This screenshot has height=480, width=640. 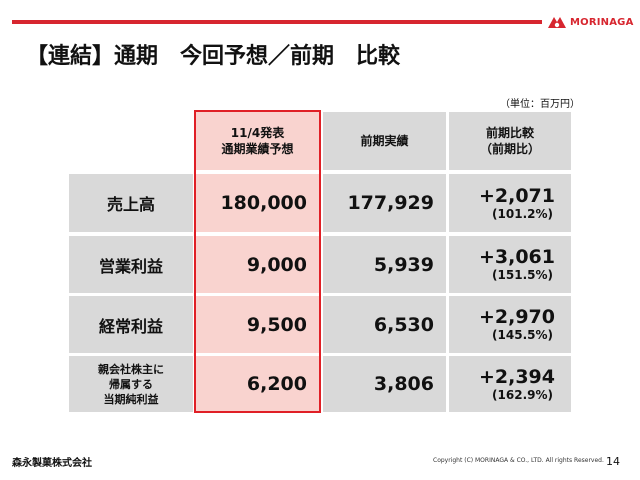 I want to click on diff-percent: (162.9%), so click(x=522, y=394).